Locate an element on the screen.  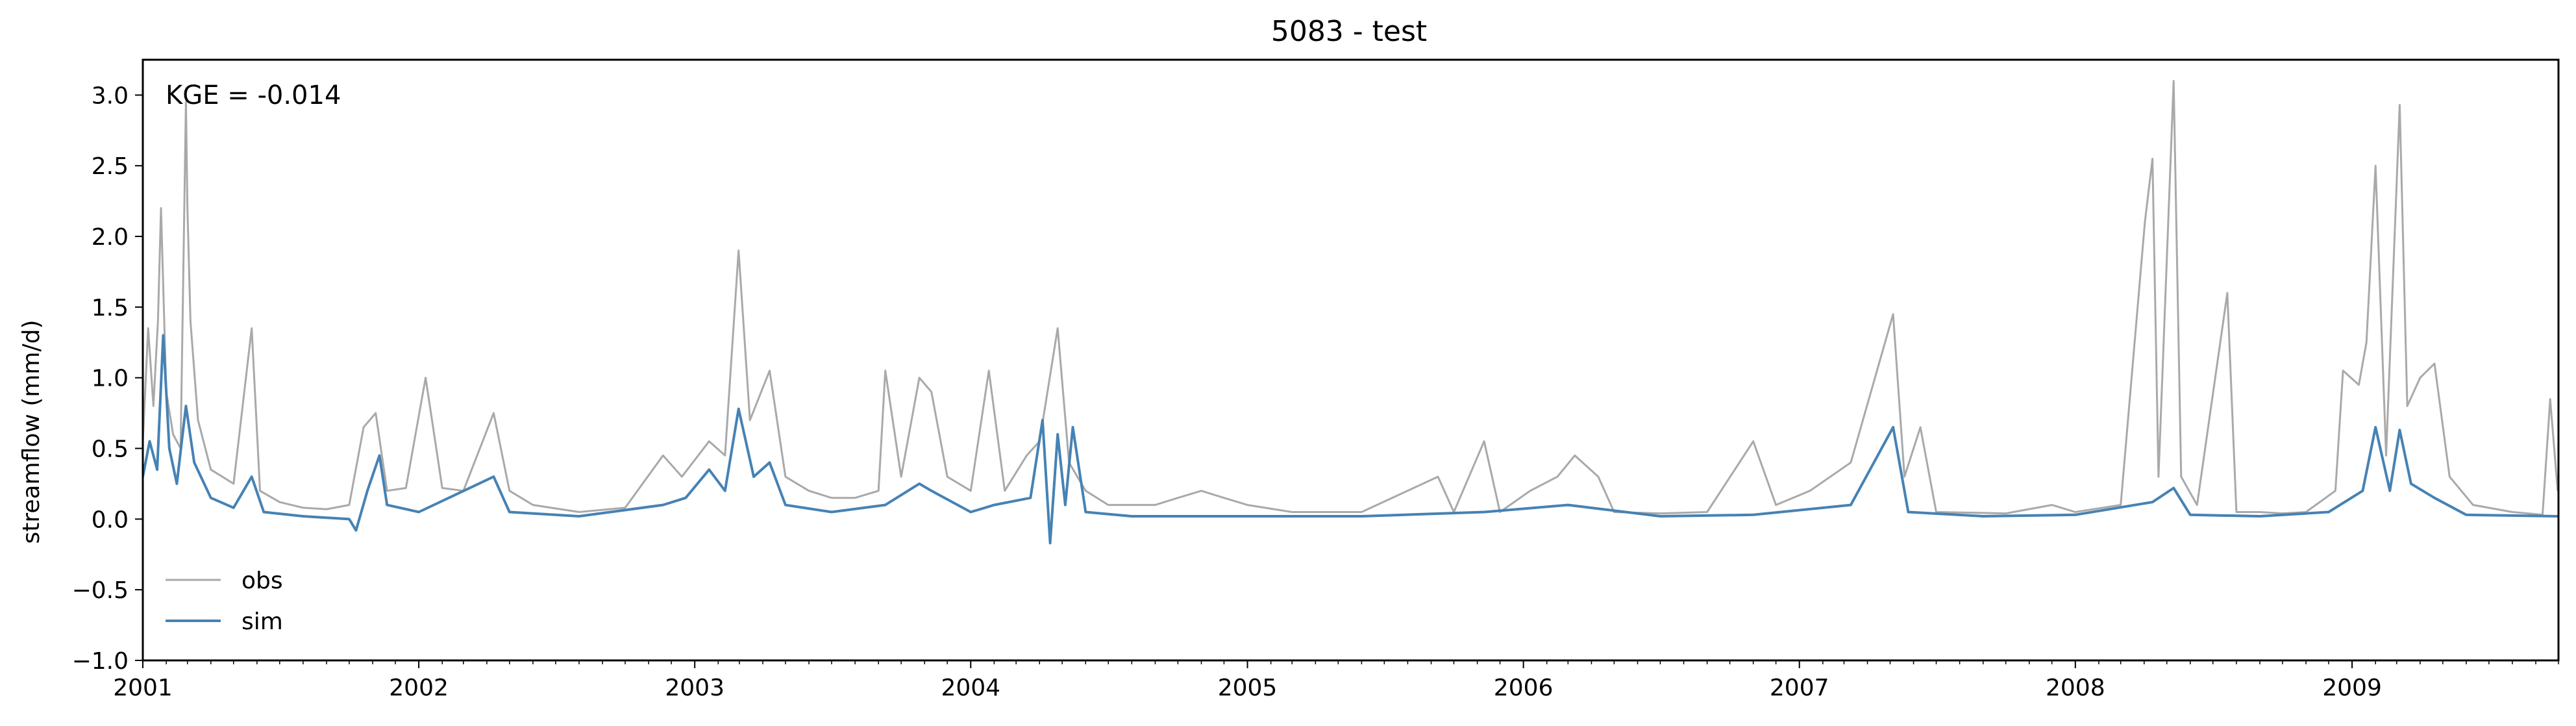
kge-annotation: KGE = -0.014 is located at coordinates (253, 95).